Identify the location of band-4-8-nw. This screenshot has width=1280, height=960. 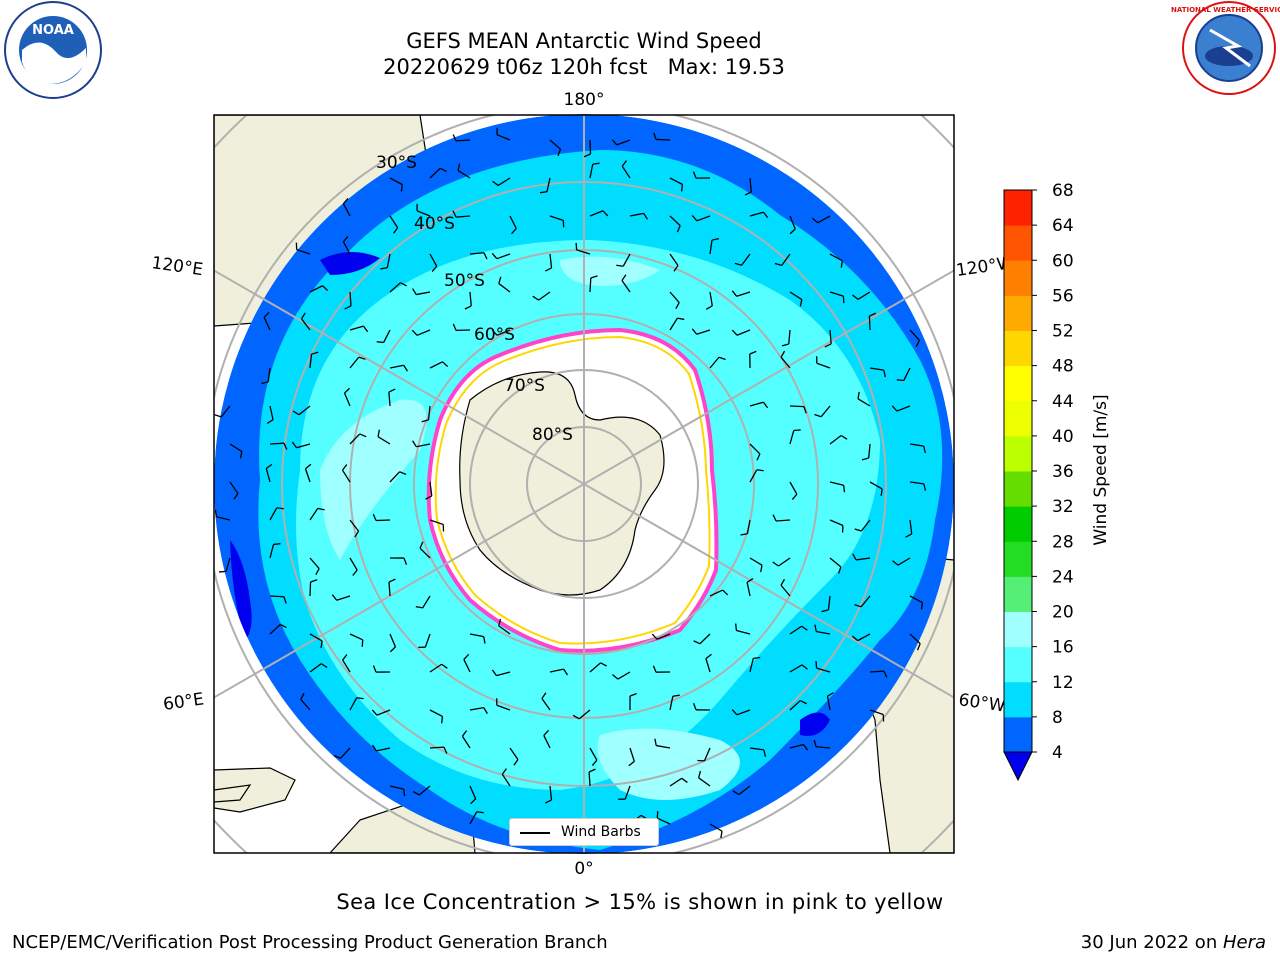
(350, 263).